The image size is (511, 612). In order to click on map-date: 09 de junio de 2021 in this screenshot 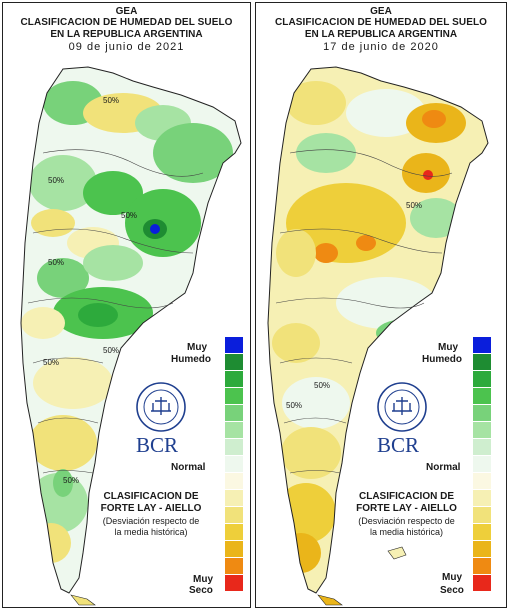, I will do `click(126, 47)`.